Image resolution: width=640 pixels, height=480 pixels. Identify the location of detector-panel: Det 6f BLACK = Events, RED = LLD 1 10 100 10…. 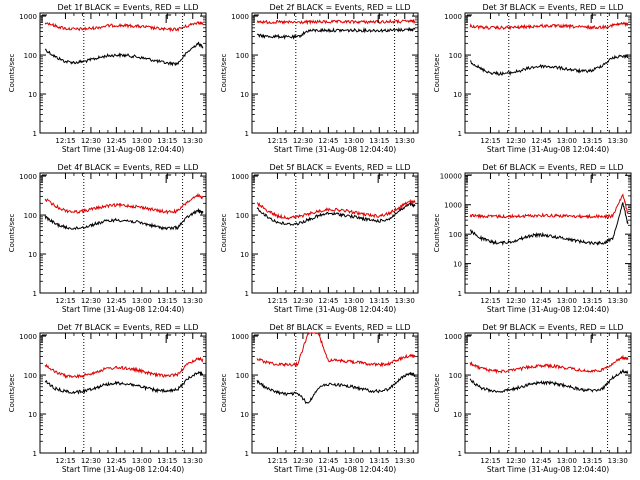
(532, 238).